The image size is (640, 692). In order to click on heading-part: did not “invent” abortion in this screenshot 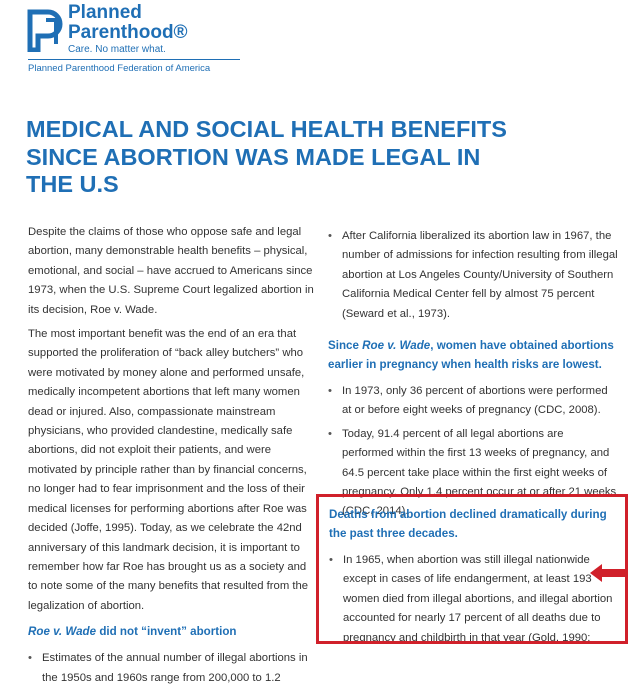, I will do `click(166, 632)`.